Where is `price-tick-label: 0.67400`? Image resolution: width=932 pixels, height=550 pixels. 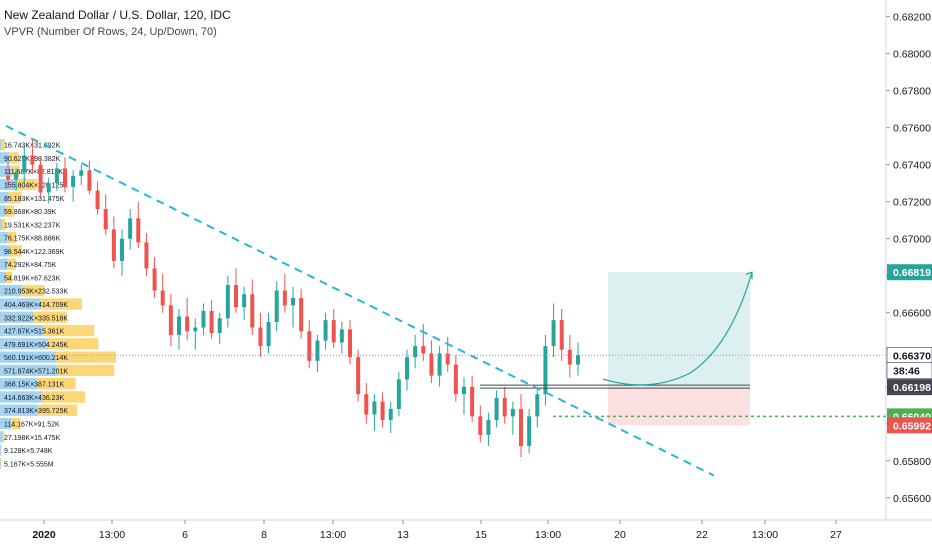
price-tick-label: 0.67400 is located at coordinates (912, 166).